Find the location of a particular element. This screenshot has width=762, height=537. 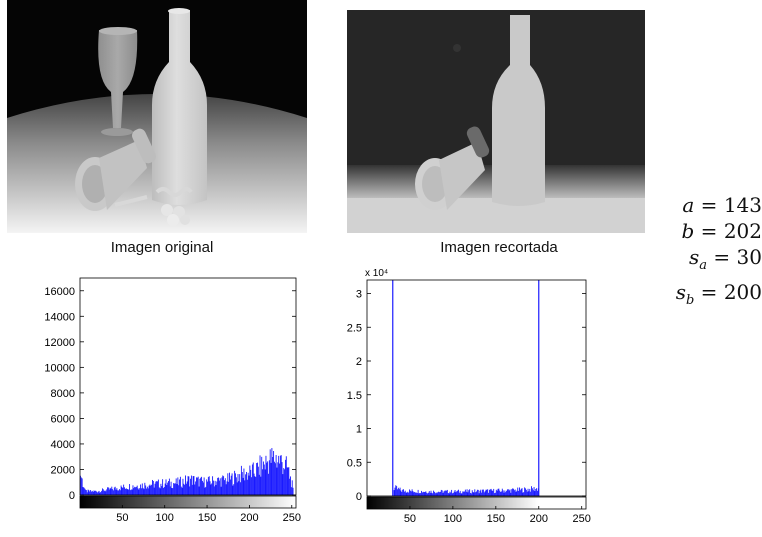

x-tick-label: 150 is located at coordinates (207, 518).